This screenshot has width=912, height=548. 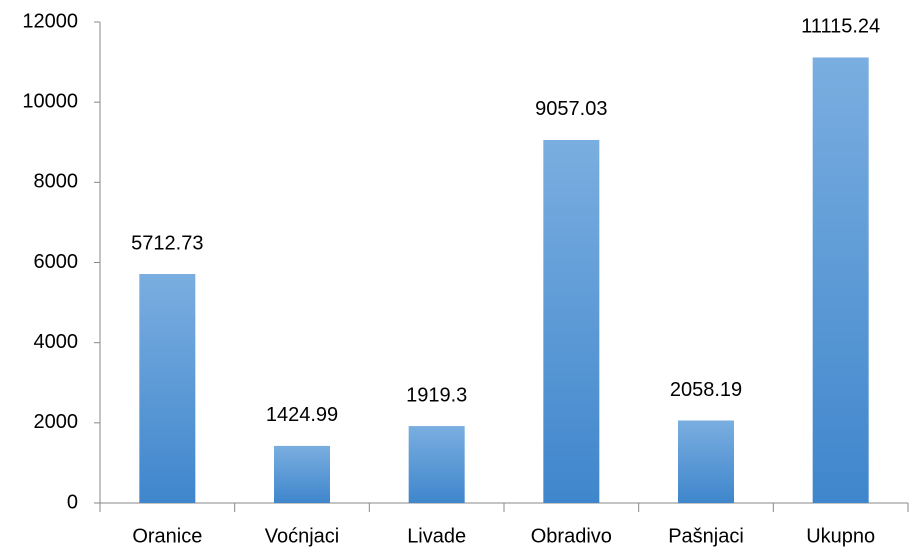 What do you see at coordinates (302, 415) in the screenshot?
I see `data-label: 1424.99` at bounding box center [302, 415].